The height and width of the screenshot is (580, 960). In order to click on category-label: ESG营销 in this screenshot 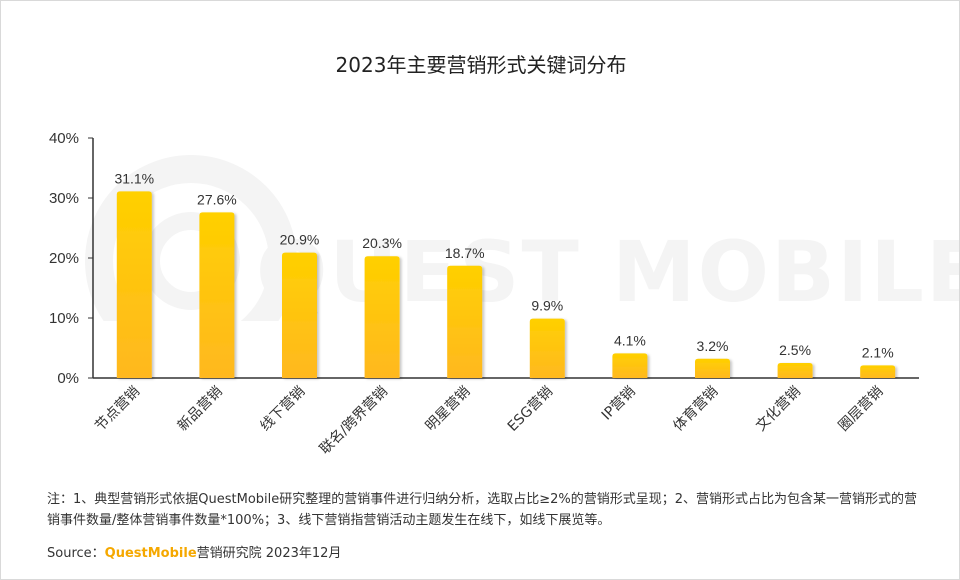, I will do `click(530, 409)`.